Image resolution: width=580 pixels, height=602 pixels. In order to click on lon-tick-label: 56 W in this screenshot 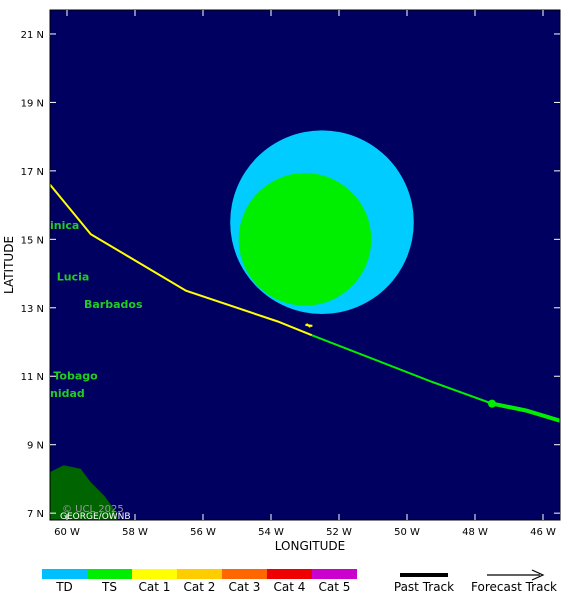, I will do `click(203, 532)`.